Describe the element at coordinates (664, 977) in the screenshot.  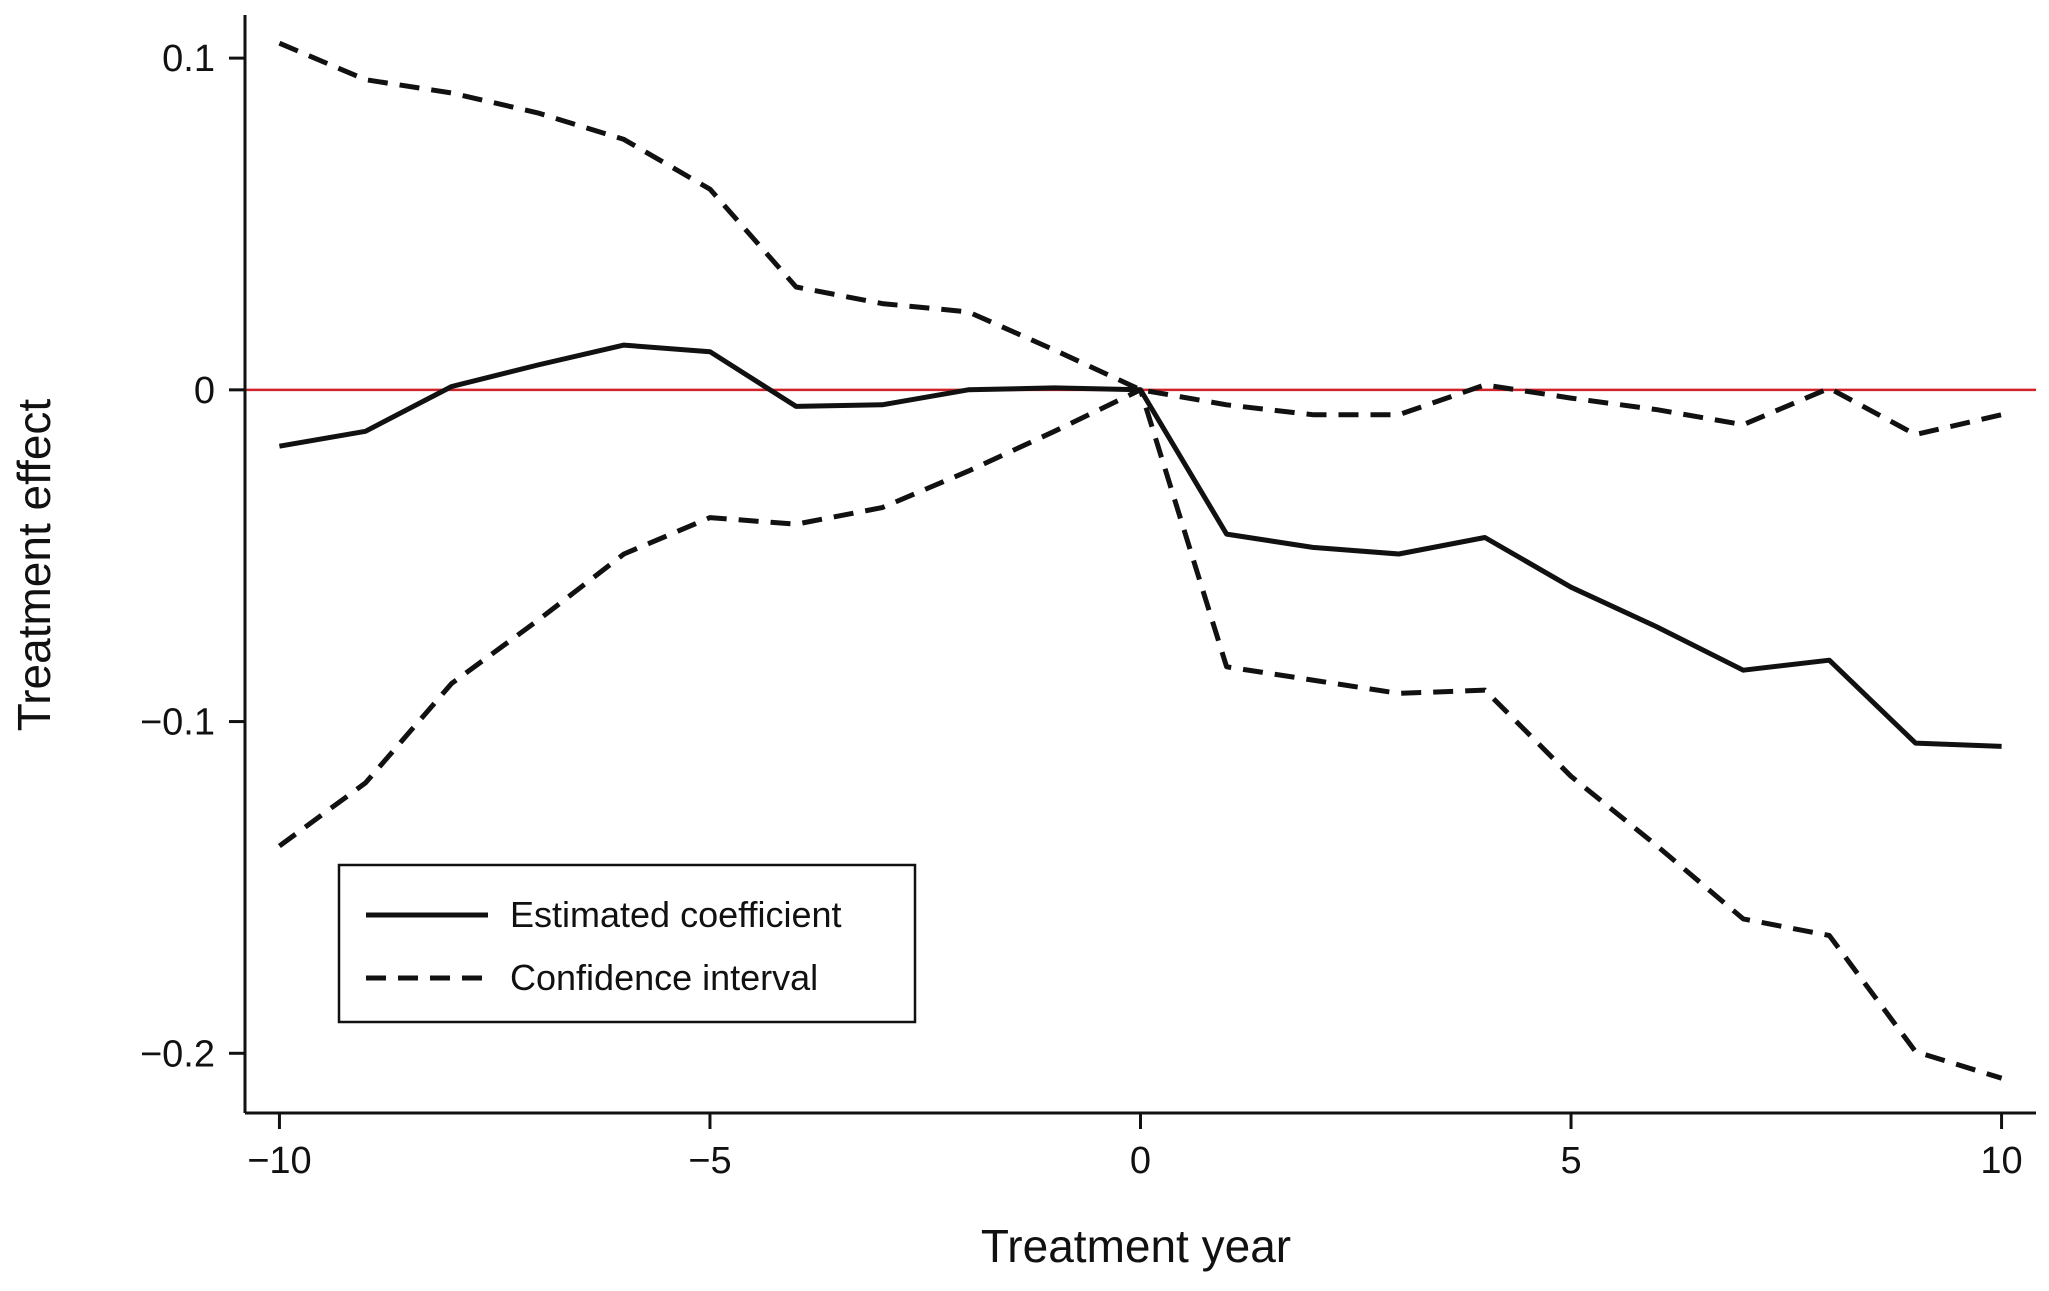
I see `legend-label-confidence-interval: Confidence interval` at that location.